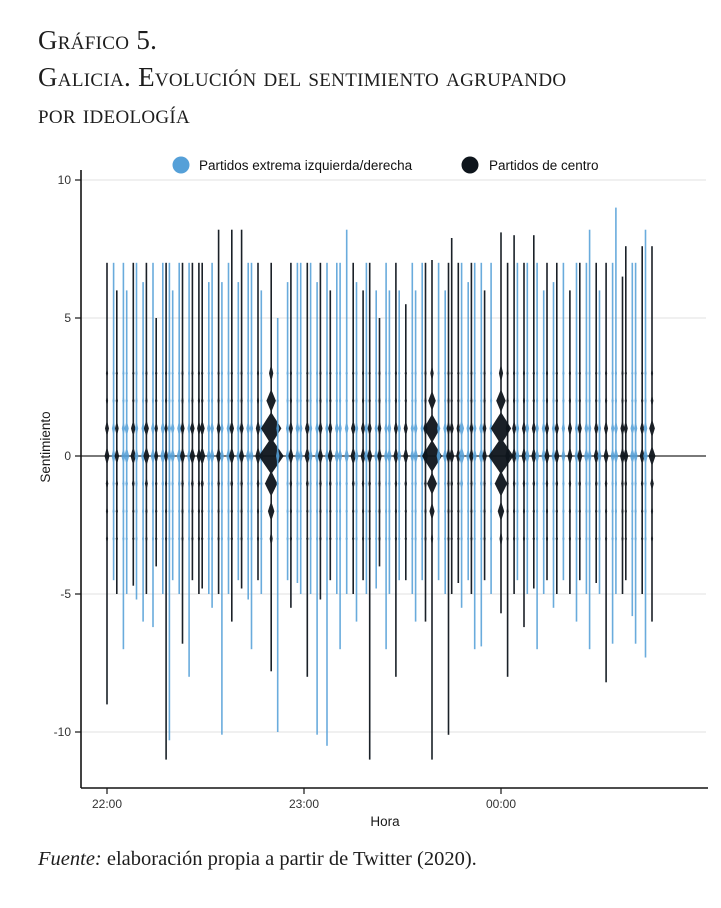 Image resolution: width=721 pixels, height=908 pixels. Describe the element at coordinates (65, 594) in the screenshot. I see `y-tick-label--5: -5` at that location.